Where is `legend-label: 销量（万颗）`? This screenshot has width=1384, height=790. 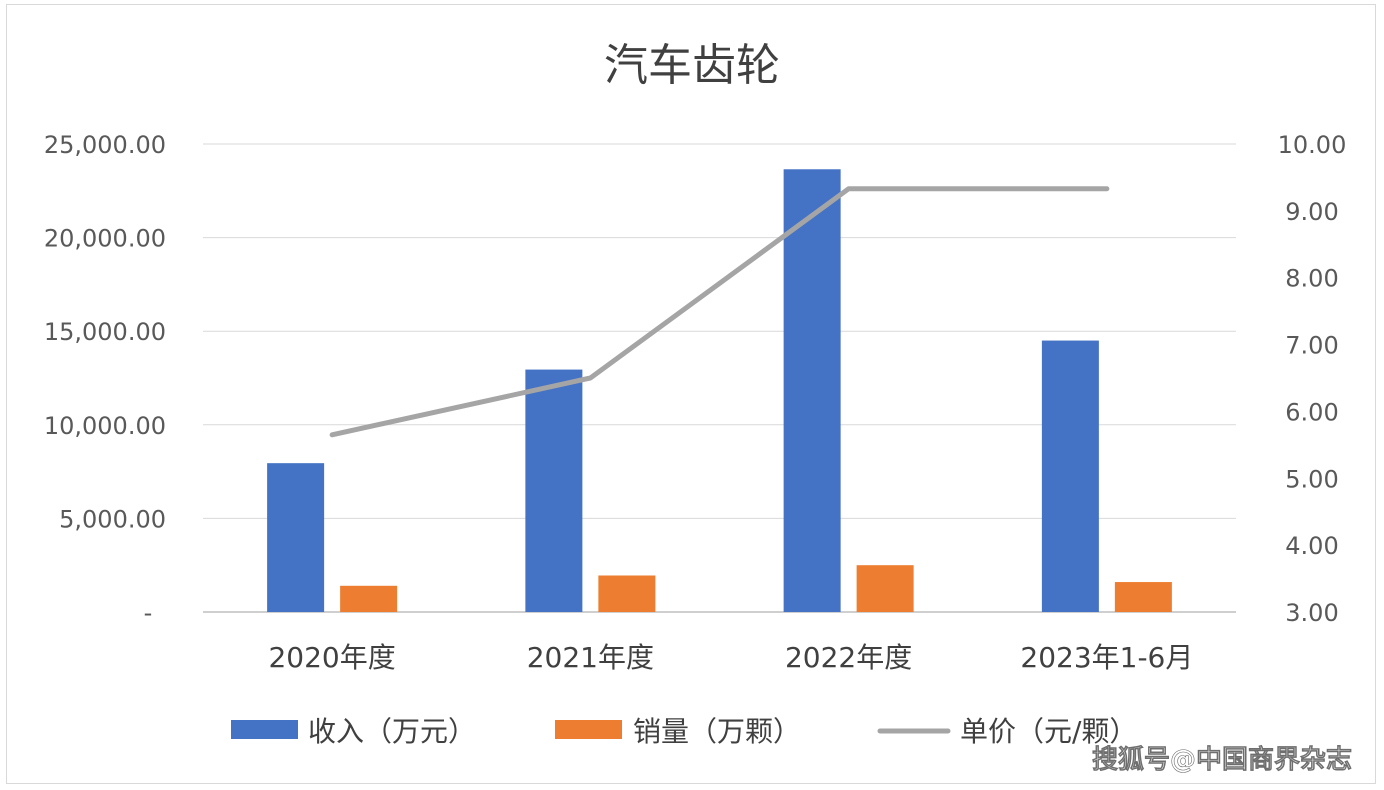 legend-label: 销量（万颗） is located at coordinates (717, 731).